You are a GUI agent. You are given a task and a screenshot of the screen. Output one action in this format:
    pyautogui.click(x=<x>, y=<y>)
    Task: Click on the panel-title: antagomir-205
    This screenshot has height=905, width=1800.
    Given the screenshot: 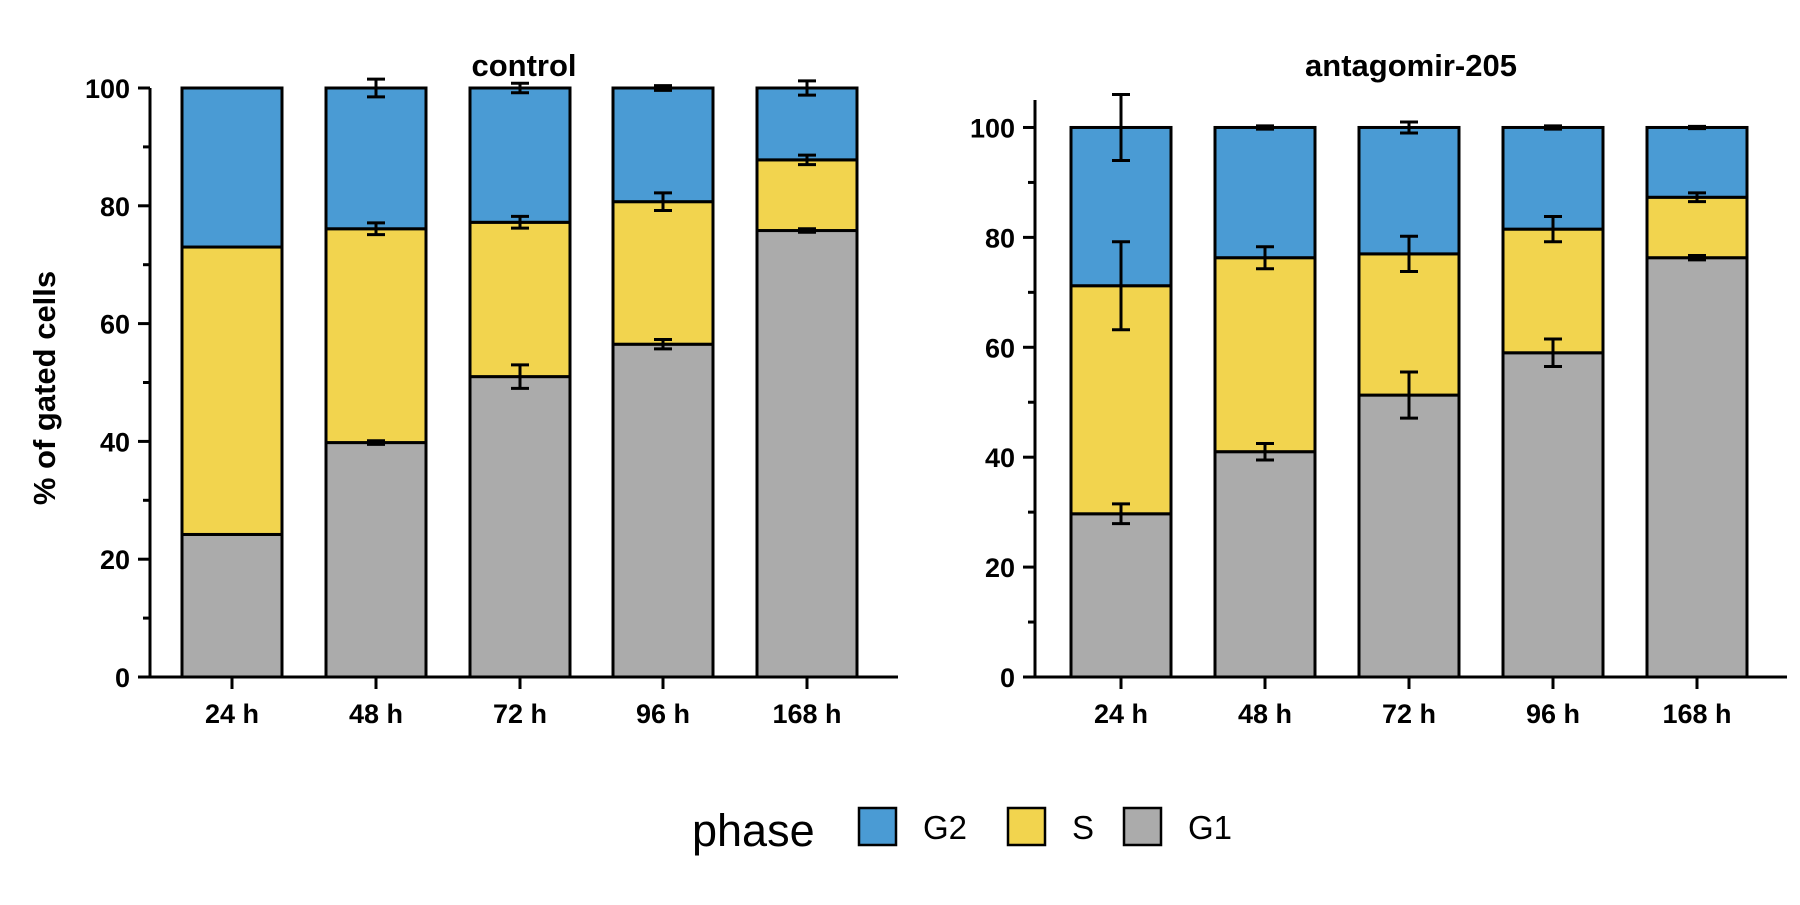 What is the action you would take?
    pyautogui.click(x=1411, y=65)
    